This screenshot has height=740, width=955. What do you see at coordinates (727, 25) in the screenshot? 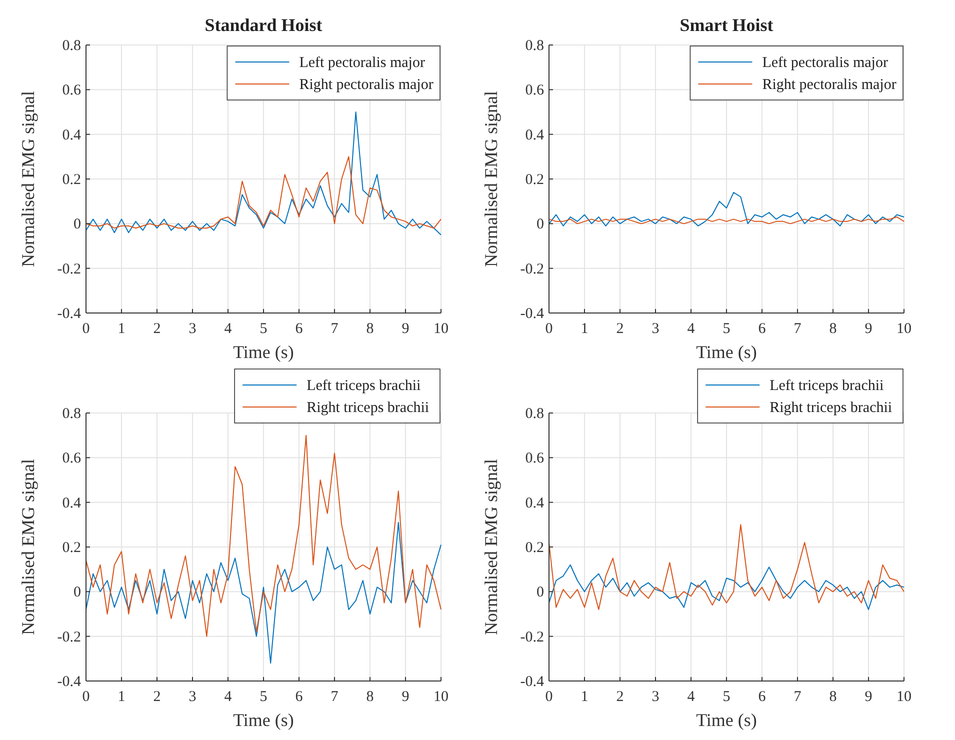
I see `chart-title: Smart Hoist` at bounding box center [727, 25].